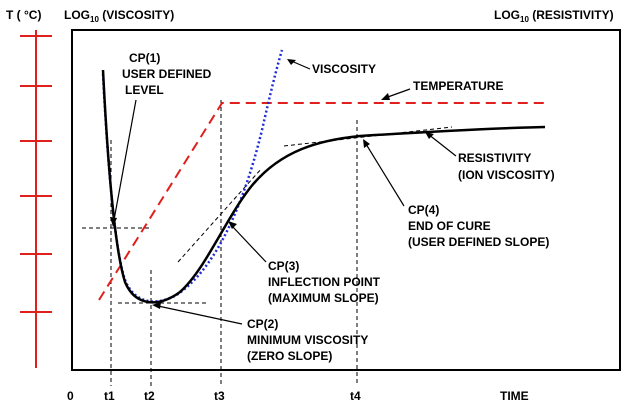 The image size is (640, 417). Describe the element at coordinates (458, 86) in the screenshot. I see `temperature-label: TEMPERATURE` at that location.